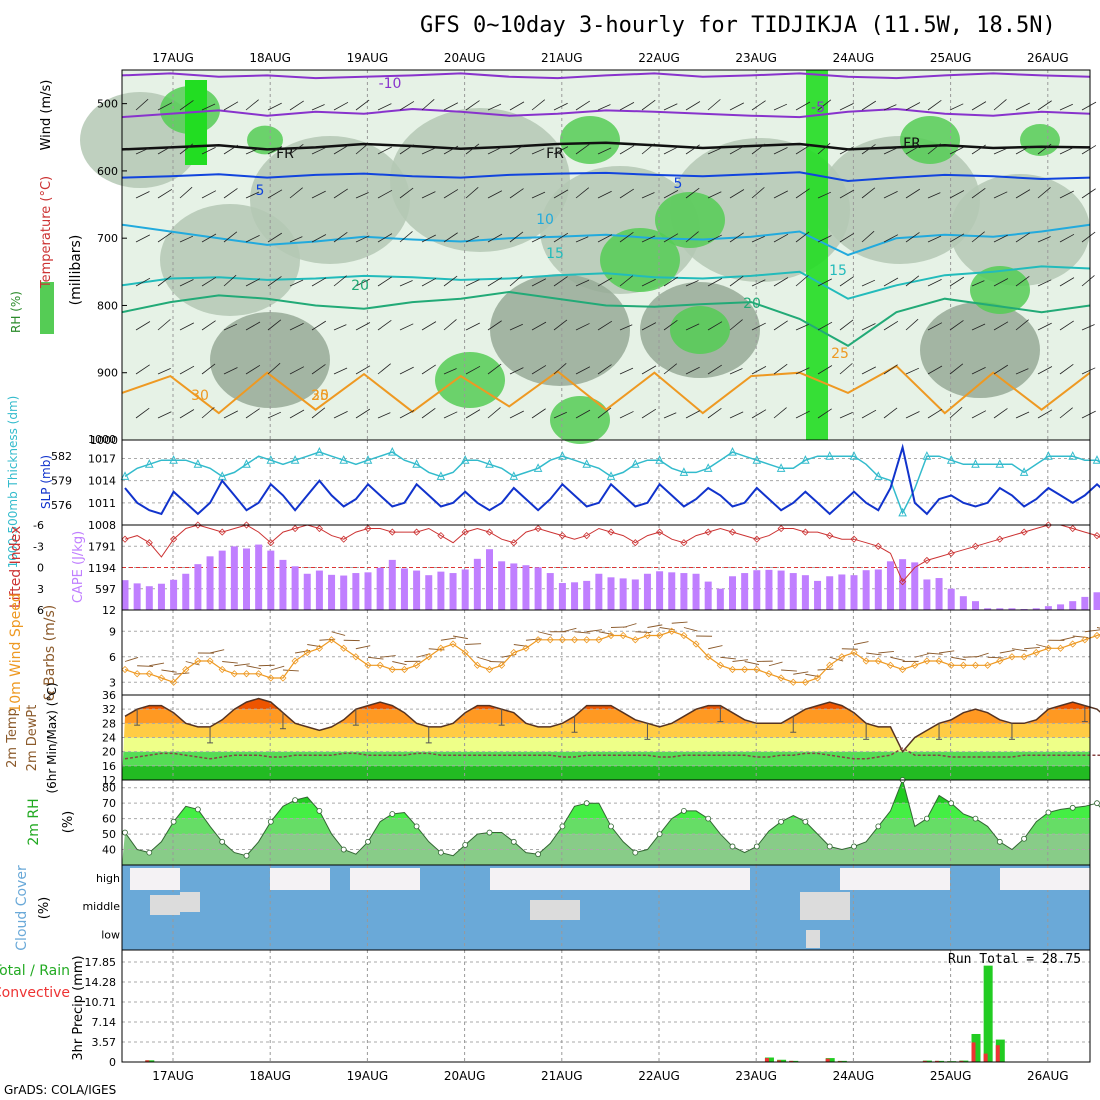 The image size is (1100, 1100). What do you see at coordinates (612, 656) in the screenshot?
I see `wind-speed-line` at bounding box center [612, 656].